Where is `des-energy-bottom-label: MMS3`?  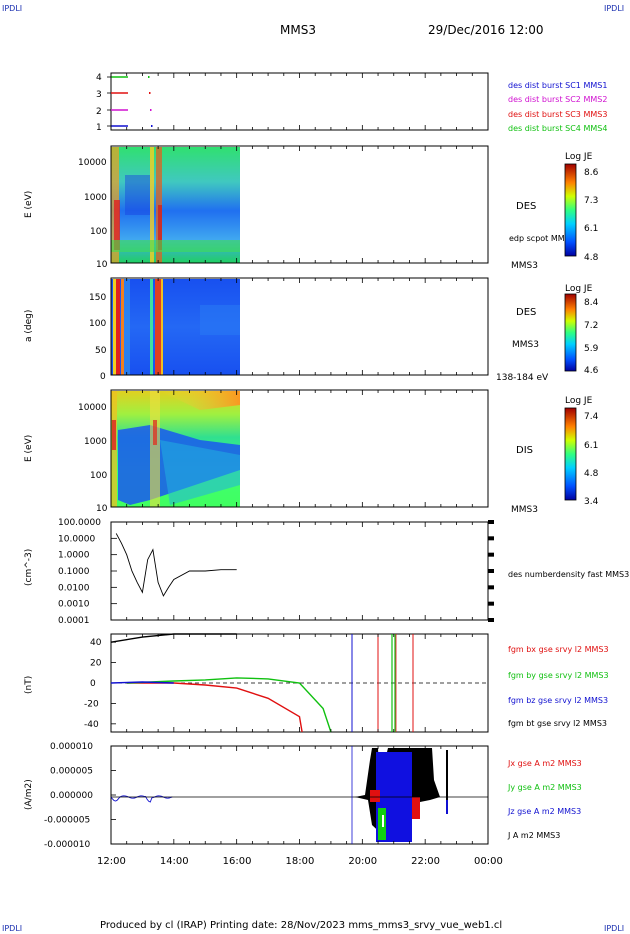
des-energy-bottom-label: MMS3 is located at coordinates (524, 266).